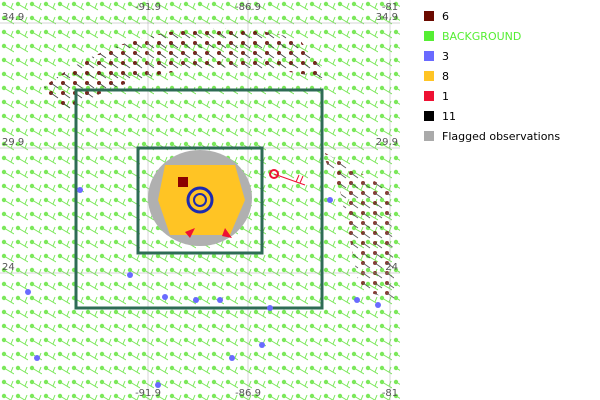 The image size is (600, 400). Describe the element at coordinates (507, 56) in the screenshot. I see `legend-item: 3` at that location.